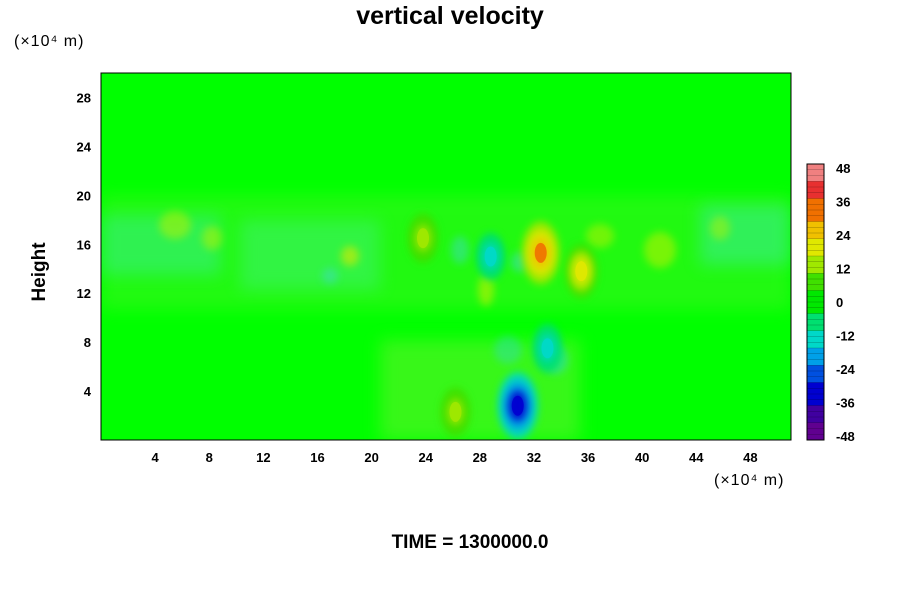  I want to click on x-tick-label: 16, so click(317, 457).